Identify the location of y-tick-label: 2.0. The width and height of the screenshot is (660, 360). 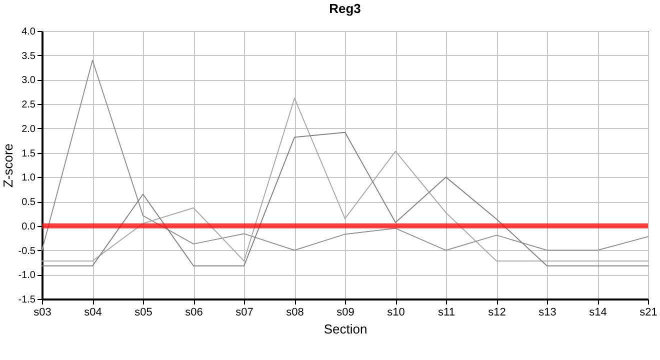
(29, 129).